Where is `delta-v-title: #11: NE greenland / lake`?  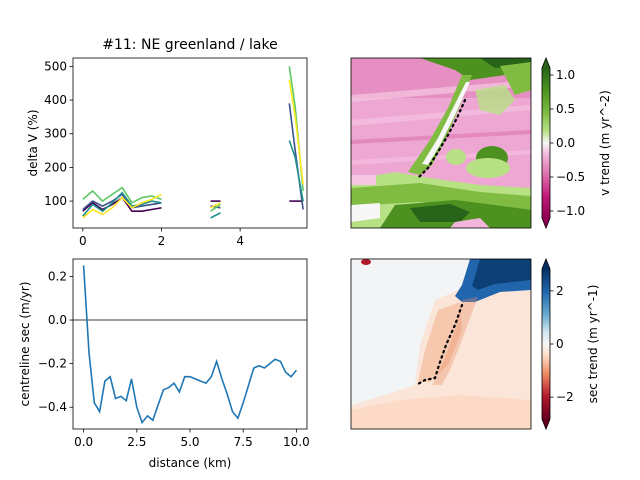
delta-v-title: #11: NE greenland / lake is located at coordinates (189, 45).